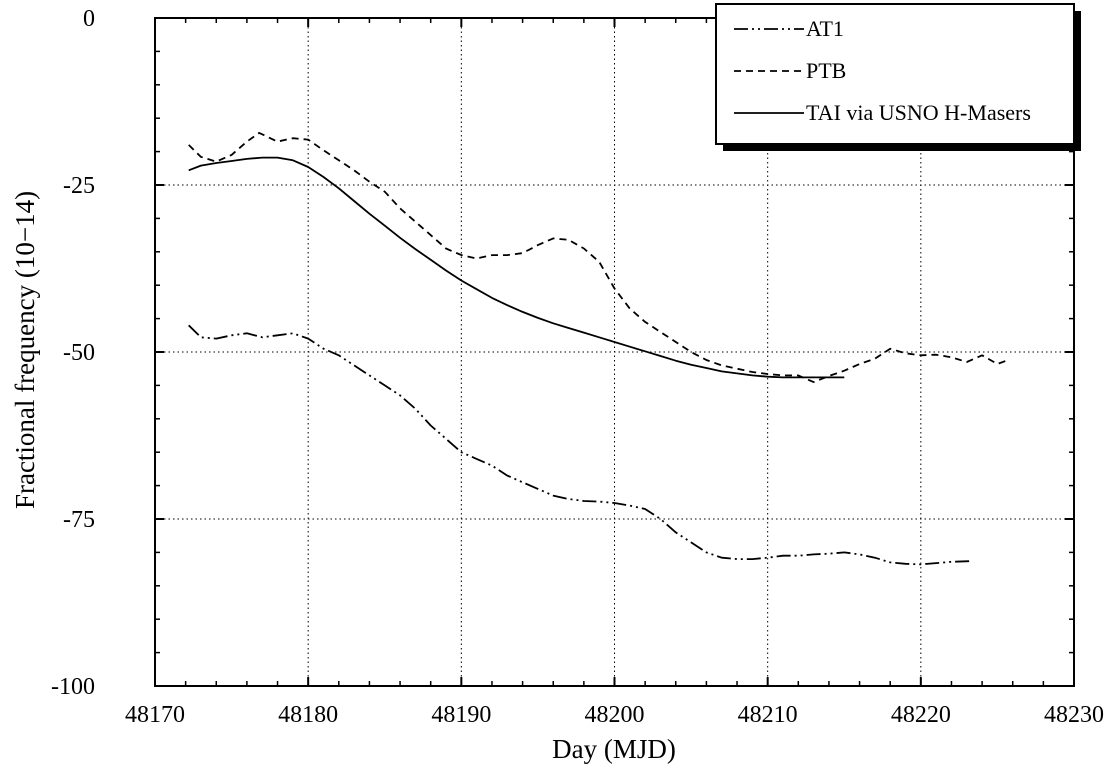 This screenshot has height=770, width=1112. I want to click on y-tick-label: -50, so click(79, 353).